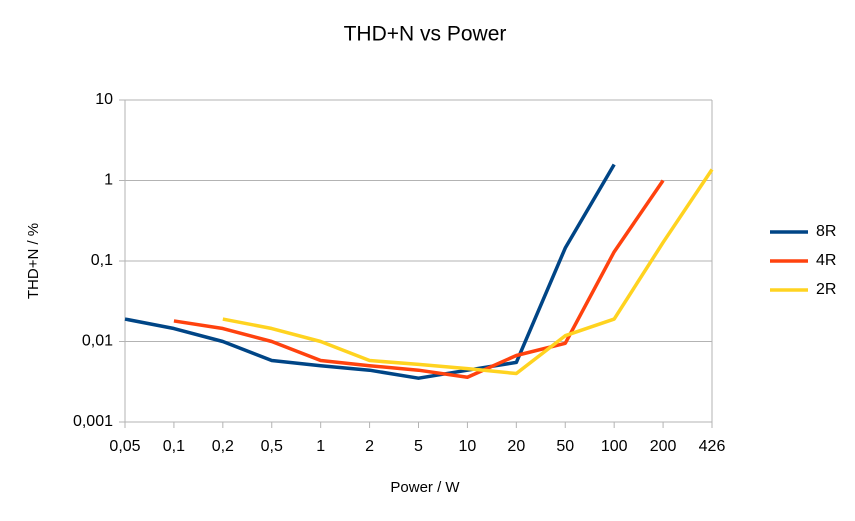 This screenshot has height=521, width=855. What do you see at coordinates (516, 446) in the screenshot?
I see `x-tick-label: 20` at bounding box center [516, 446].